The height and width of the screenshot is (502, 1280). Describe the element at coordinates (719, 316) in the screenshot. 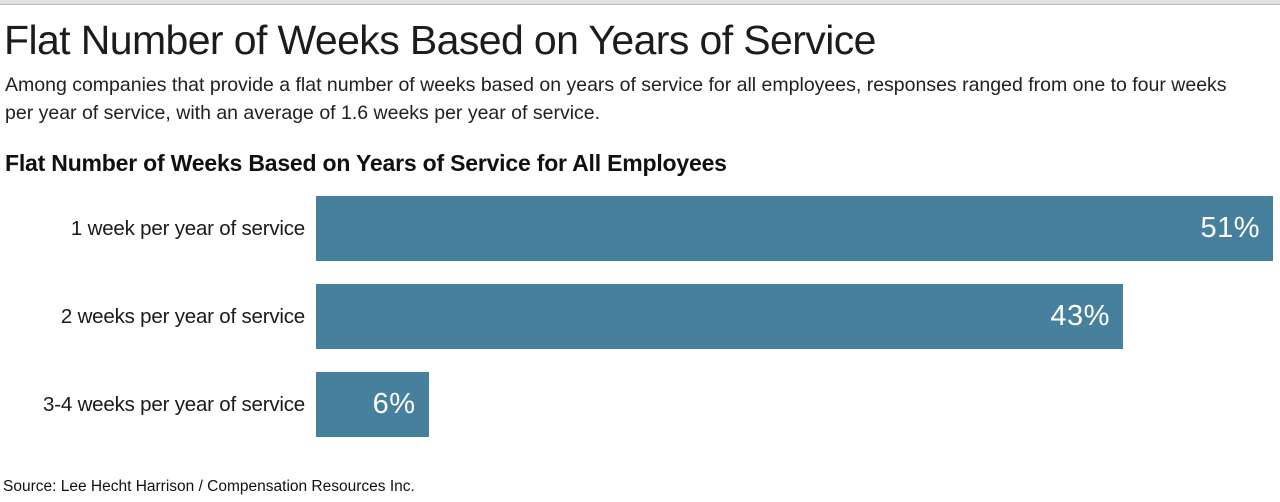

I see `bar: 43%` at that location.